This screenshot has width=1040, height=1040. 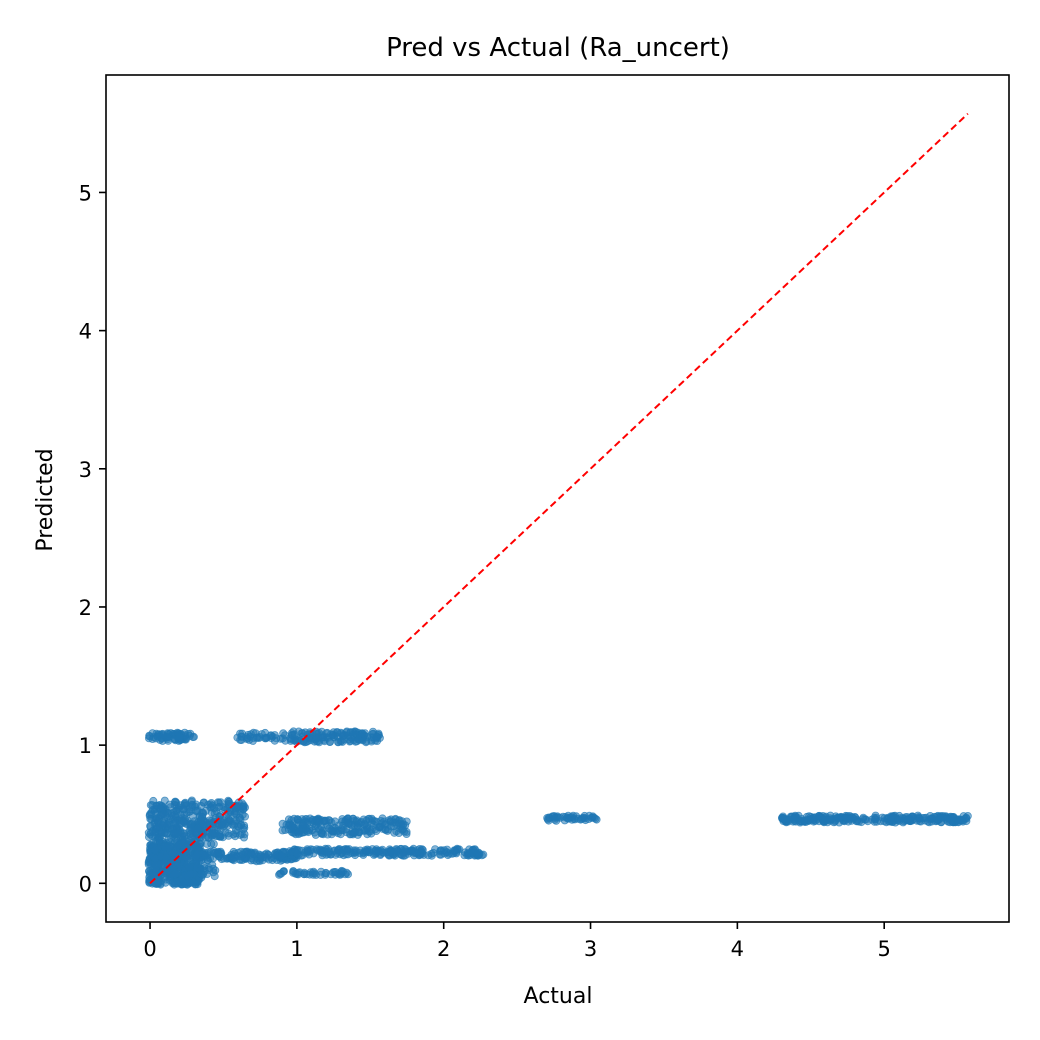 What do you see at coordinates (149, 949) in the screenshot?
I see `x-tick-label: 0` at bounding box center [149, 949].